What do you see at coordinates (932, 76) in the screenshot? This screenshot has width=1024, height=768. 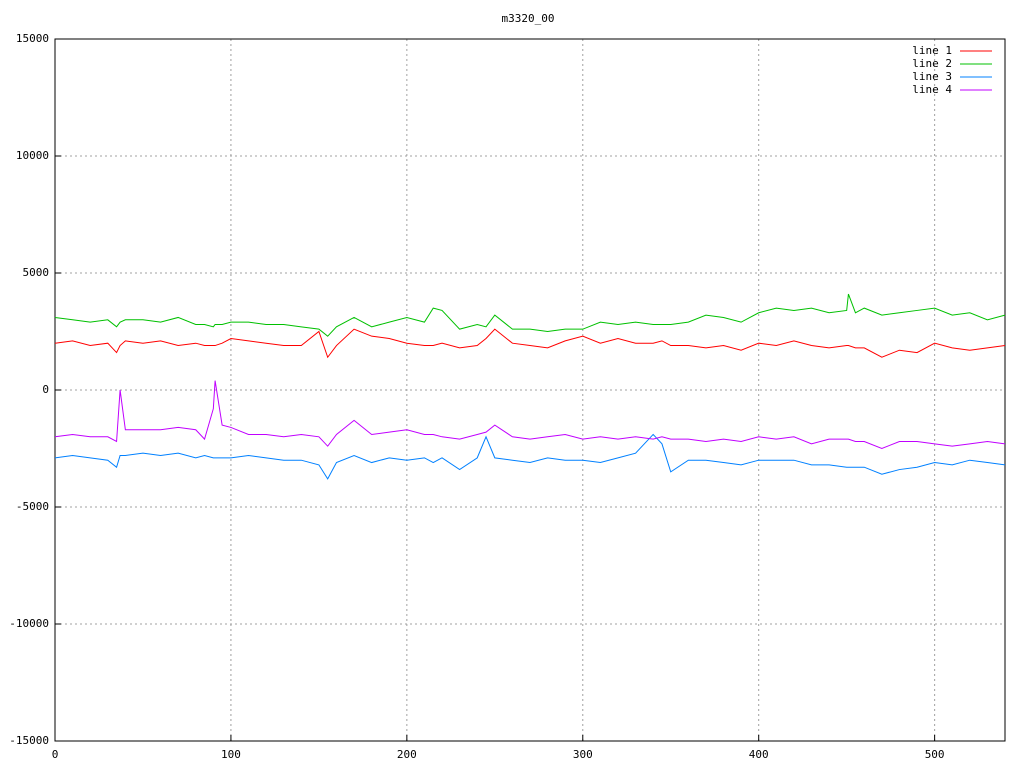 I see `legend-label: line 3` at bounding box center [932, 76].